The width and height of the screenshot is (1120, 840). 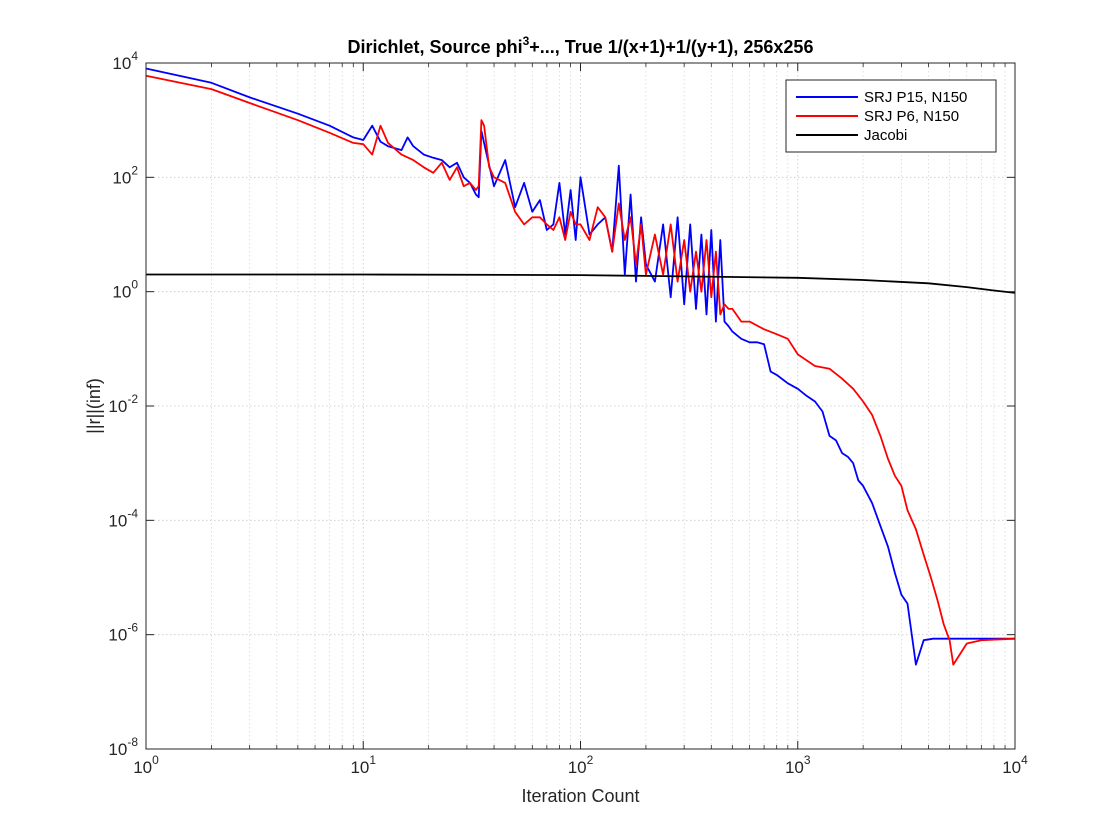 I want to click on x-tick-label: 10⁴, so click(x=1015, y=765).